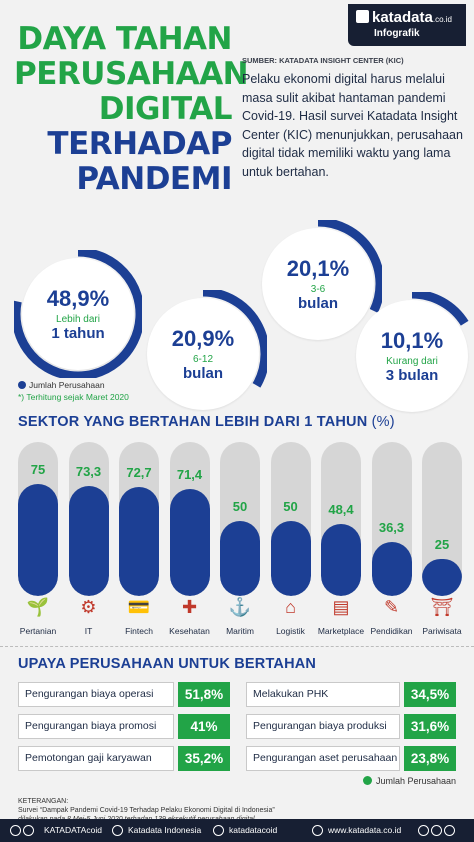 Image resolution: width=474 pixels, height=842 pixels. What do you see at coordinates (442, 544) in the screenshot?
I see `bar-value-label: 25` at bounding box center [442, 544].